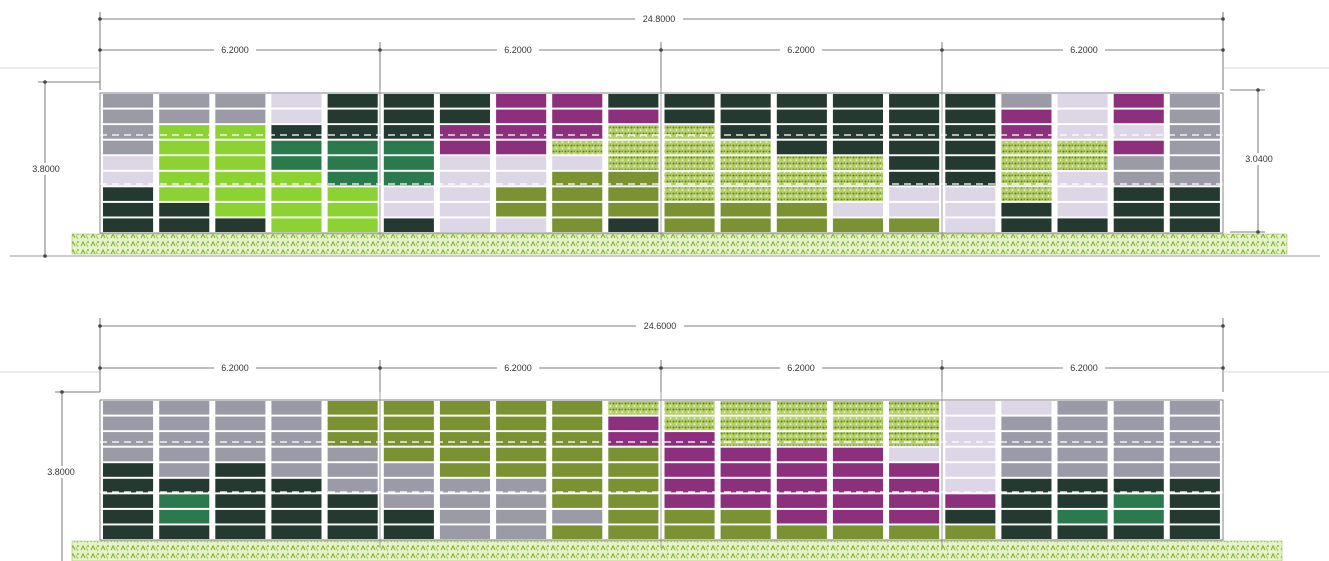 This screenshot has width=1329, height=561. I want to click on lower-speckle-texture, so click(745, 408).